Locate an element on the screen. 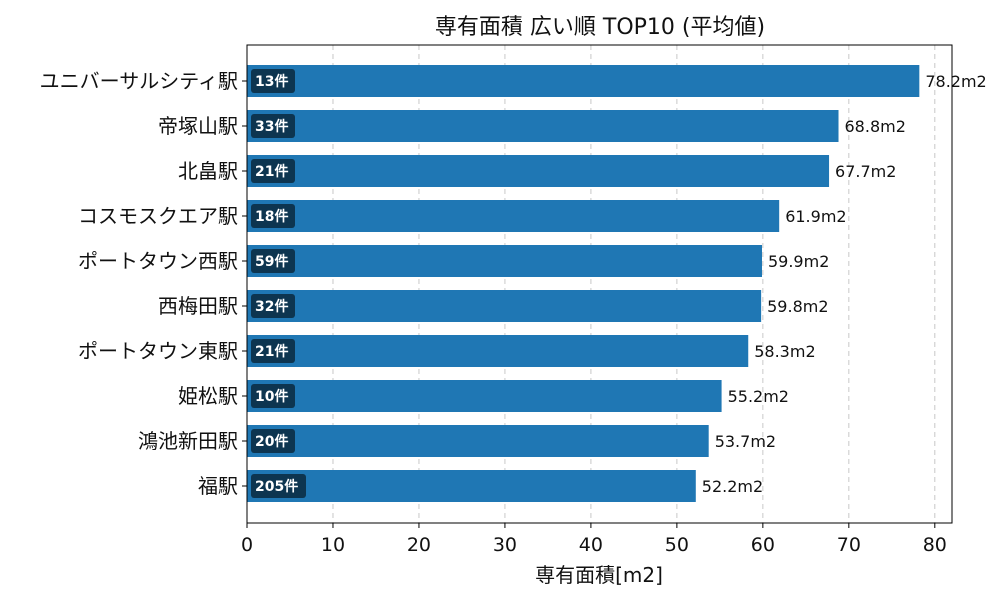 Image resolution: width=1000 pixels, height=604 pixels. x-tick-labels: 0 10 20 30 40 50 60 70 80 is located at coordinates (594, 539).